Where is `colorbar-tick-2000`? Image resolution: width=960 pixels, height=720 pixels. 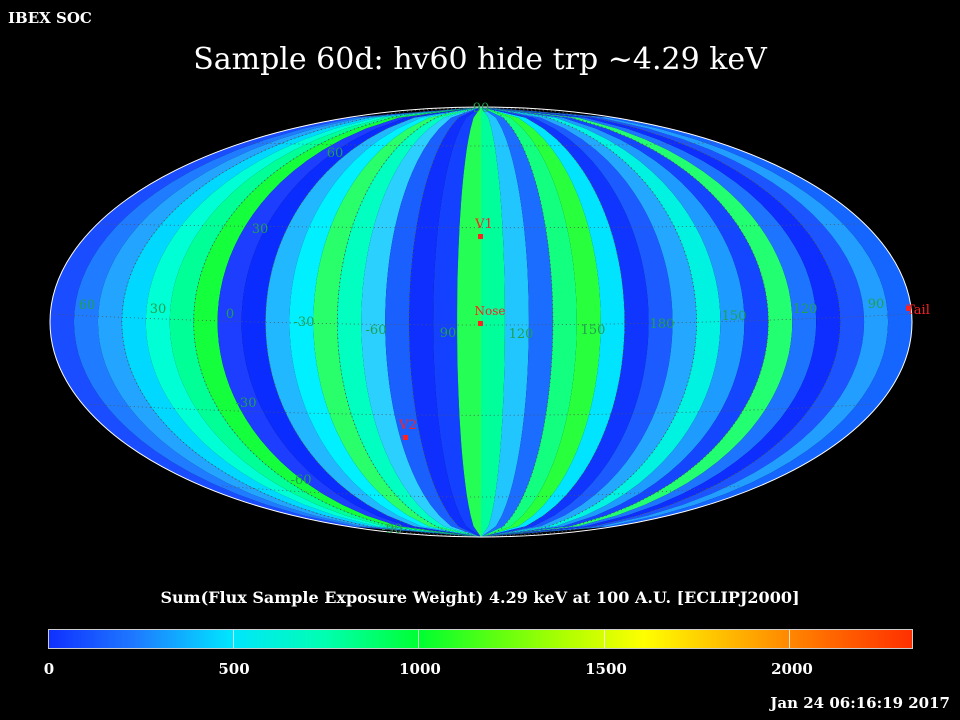
colorbar-tick-2000 is located at coordinates (790, 639).